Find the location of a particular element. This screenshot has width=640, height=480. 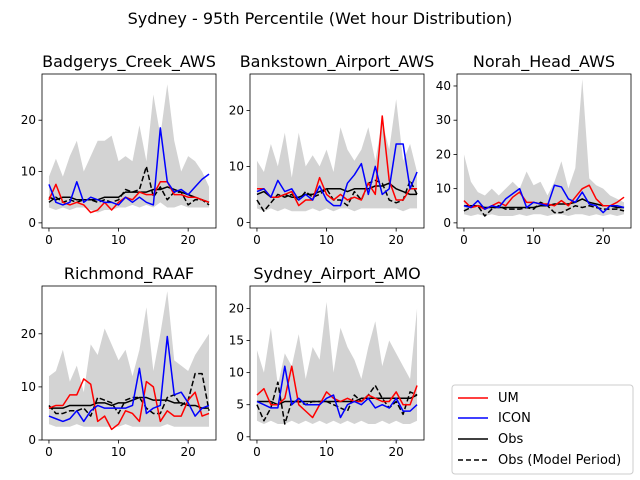

series-line-icon-norah-head-aws is located at coordinates (544, 199).